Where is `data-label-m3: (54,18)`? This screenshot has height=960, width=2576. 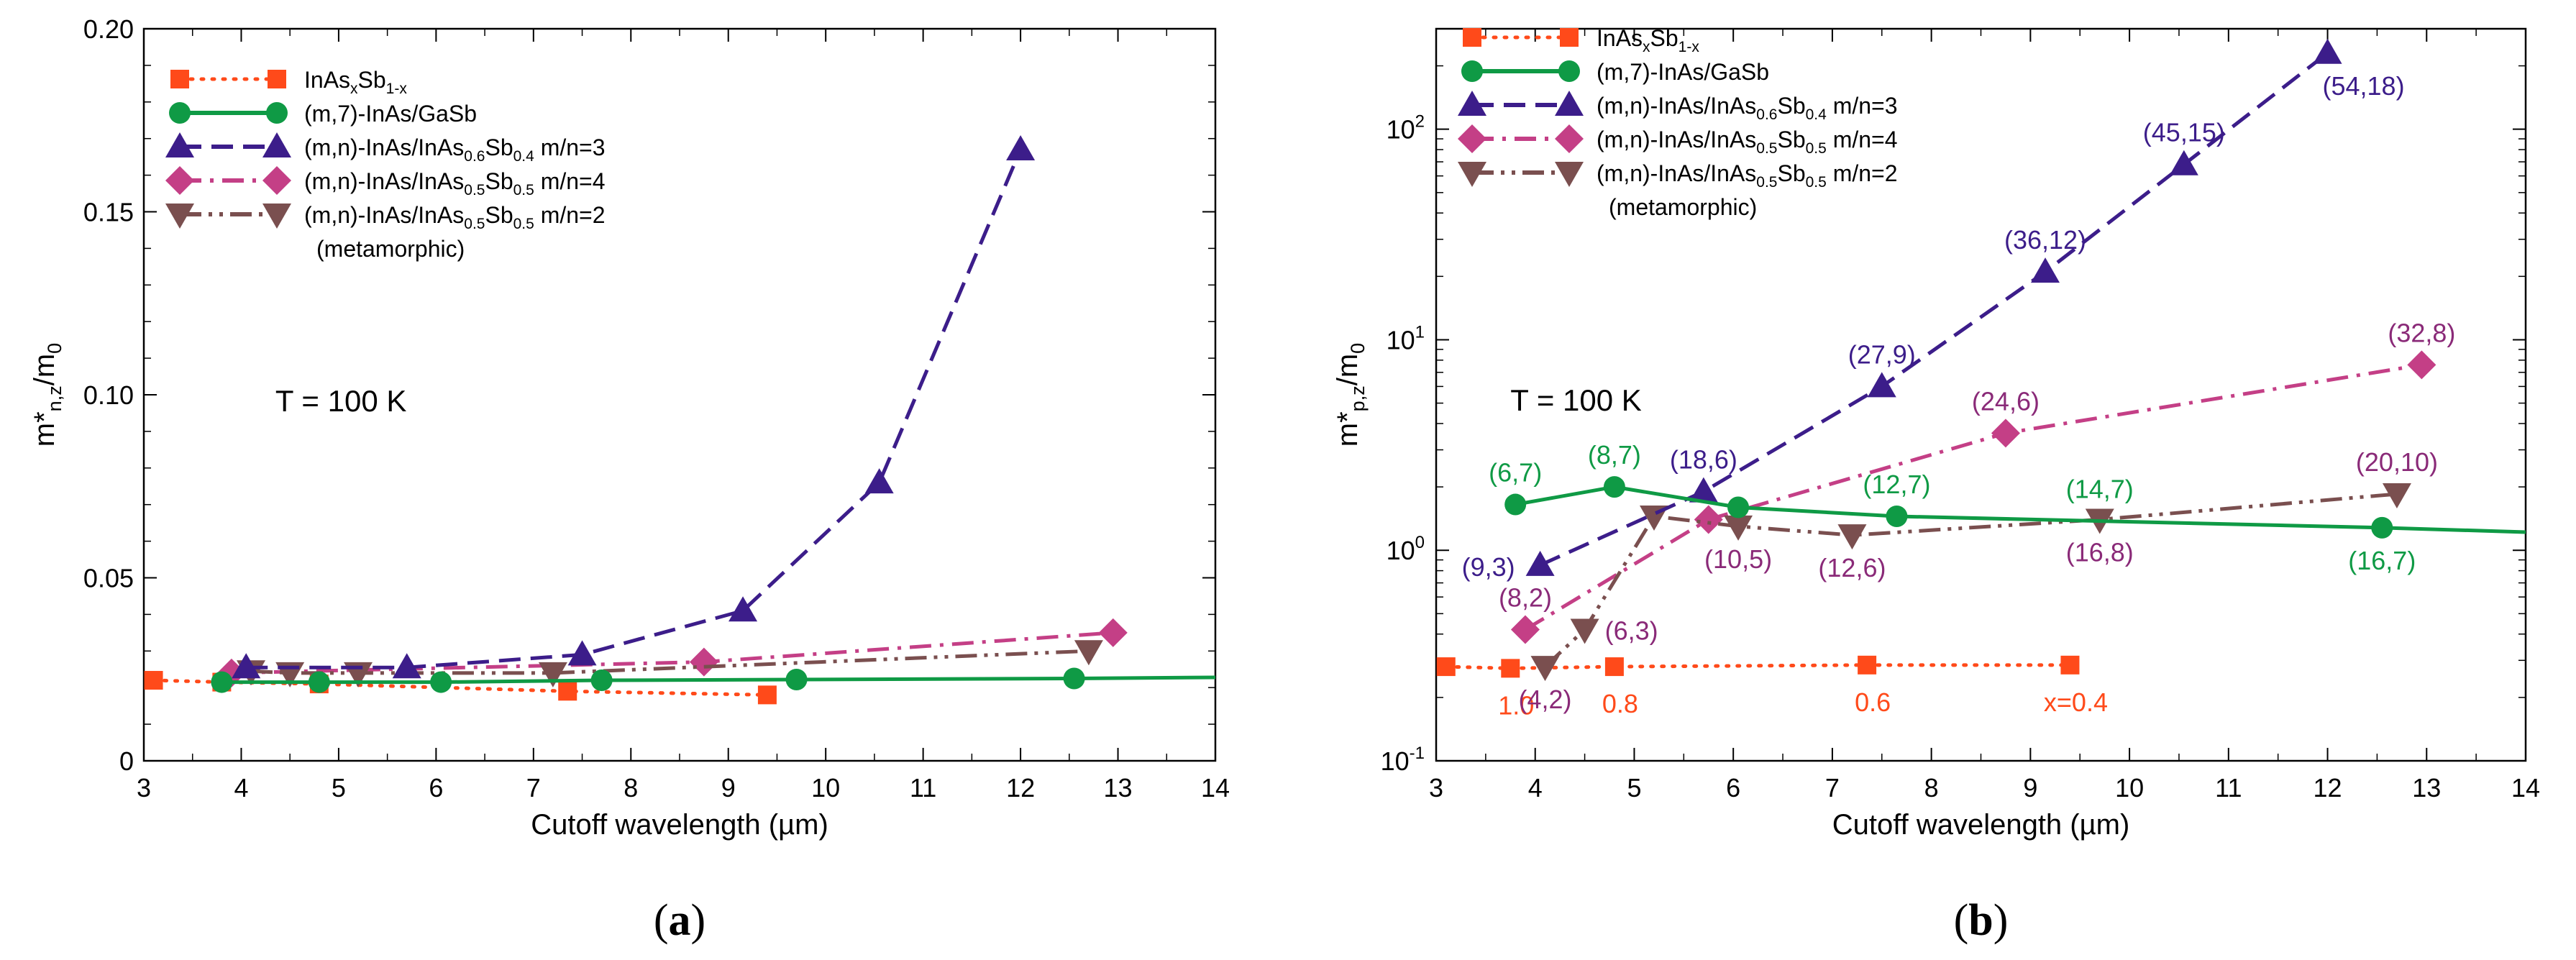 data-label-m3: (54,18) is located at coordinates (2364, 86).